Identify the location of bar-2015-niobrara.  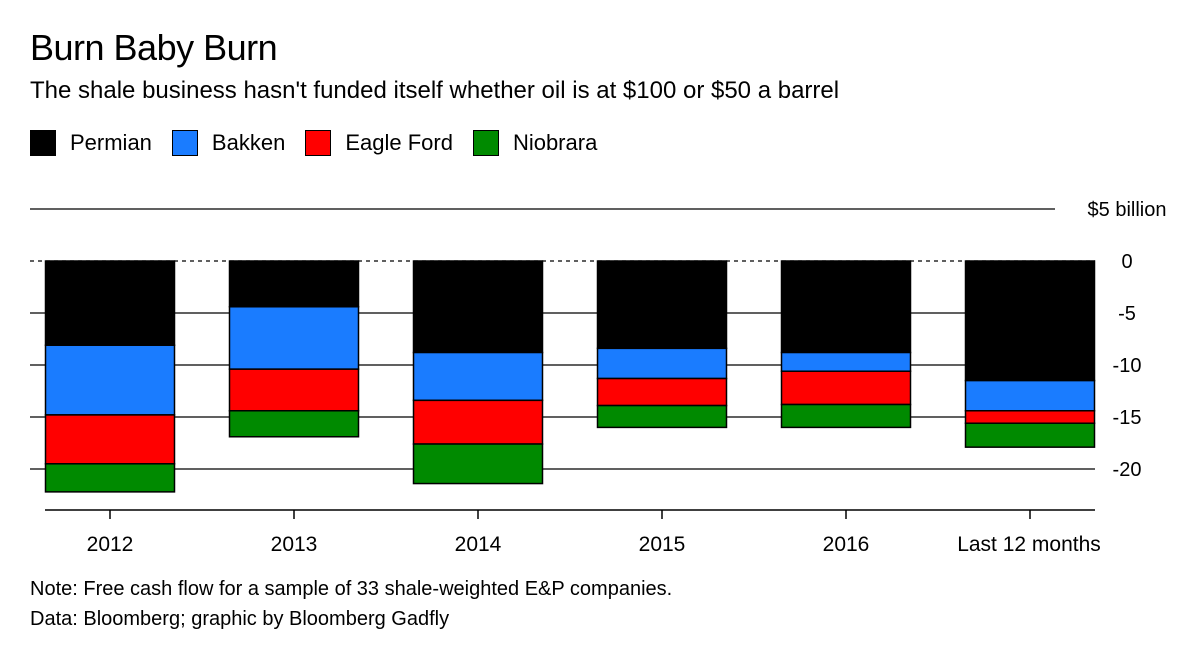
(662, 416).